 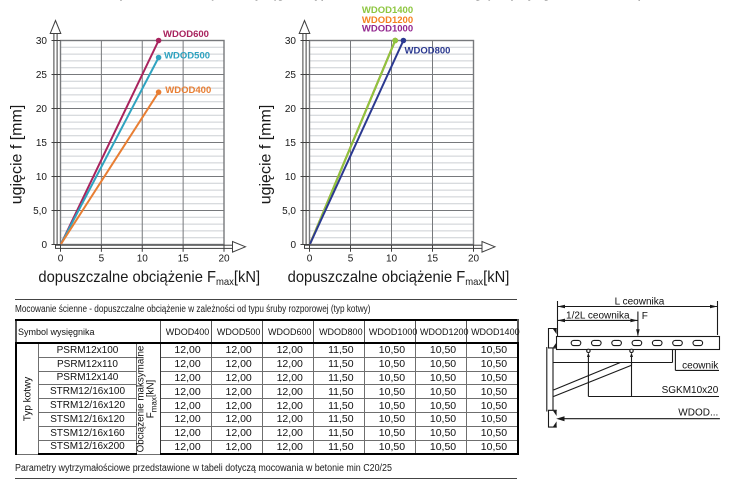 I want to click on svg-text: WDOD500, so click(x=187, y=56).